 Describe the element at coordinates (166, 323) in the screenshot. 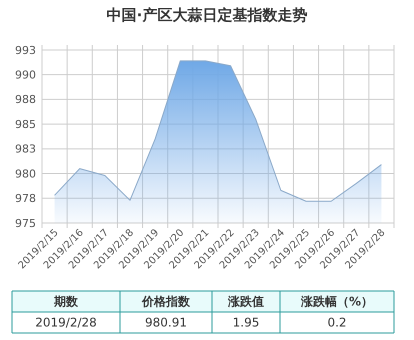

I see `text: 980.91` at that location.